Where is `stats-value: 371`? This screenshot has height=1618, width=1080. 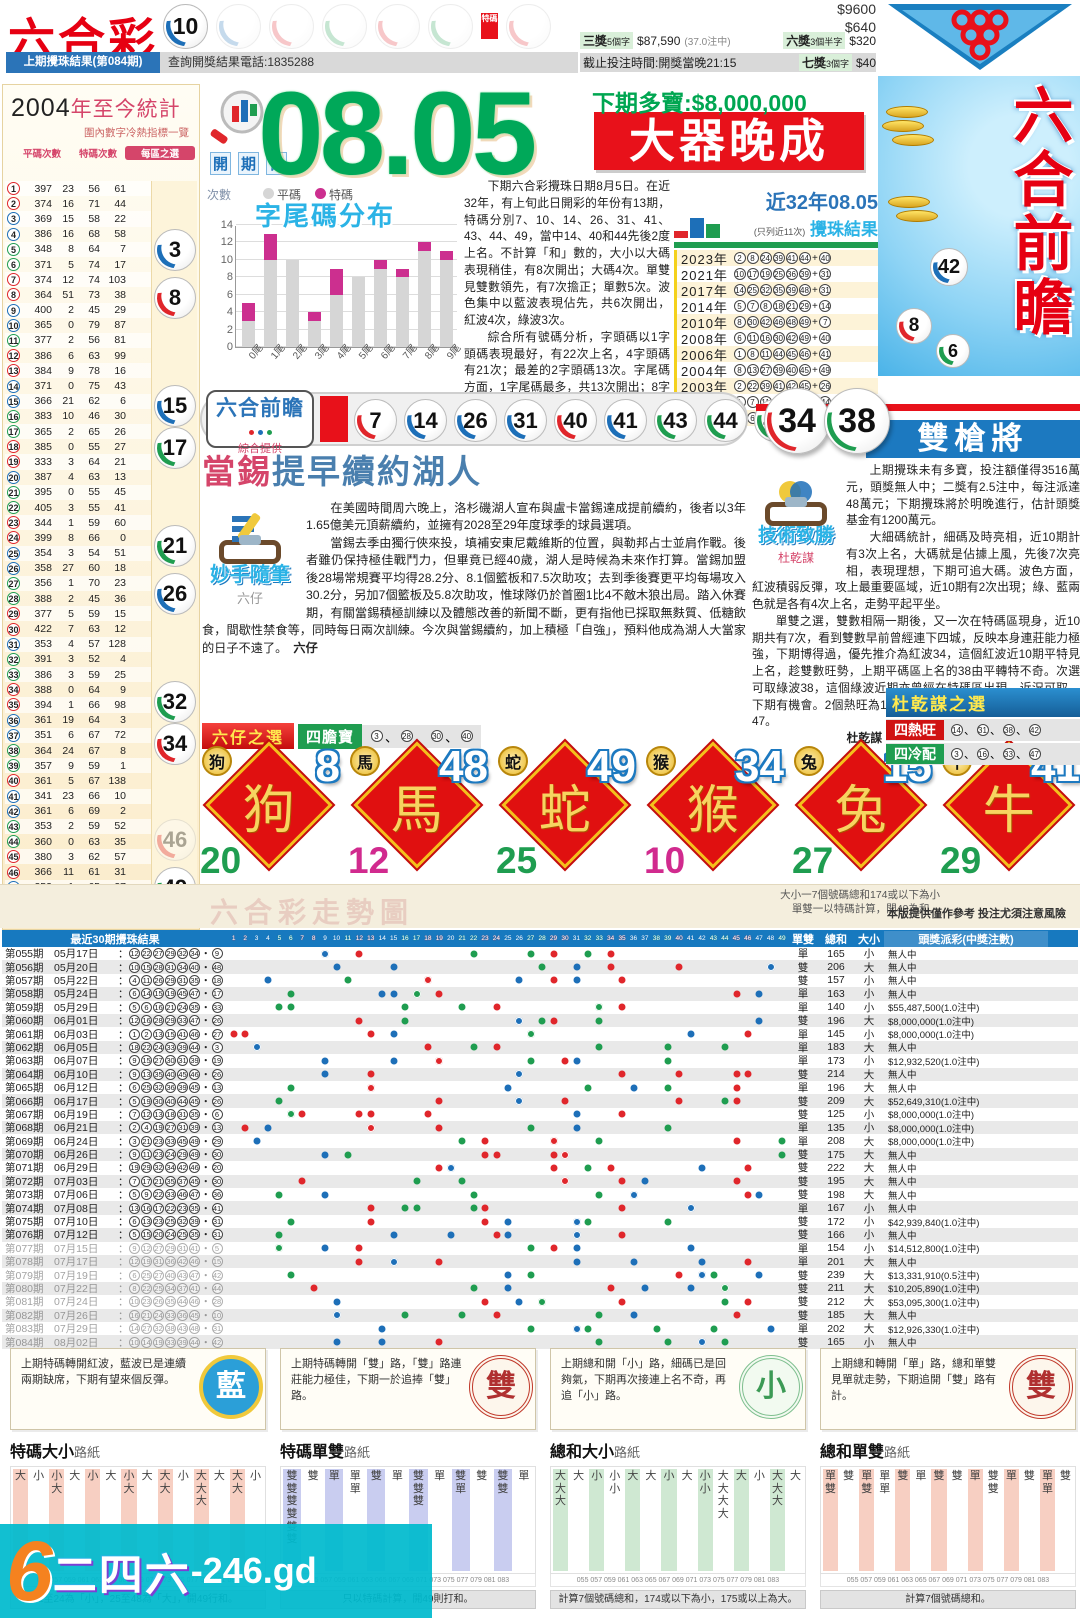
stats-value: 371 is located at coordinates (43, 264).